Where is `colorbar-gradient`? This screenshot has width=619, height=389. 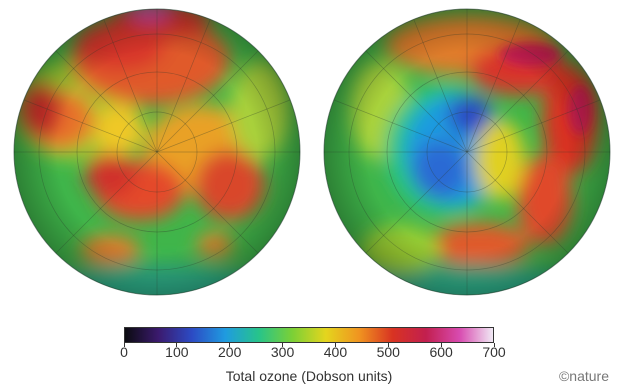
colorbar-gradient is located at coordinates (309, 335).